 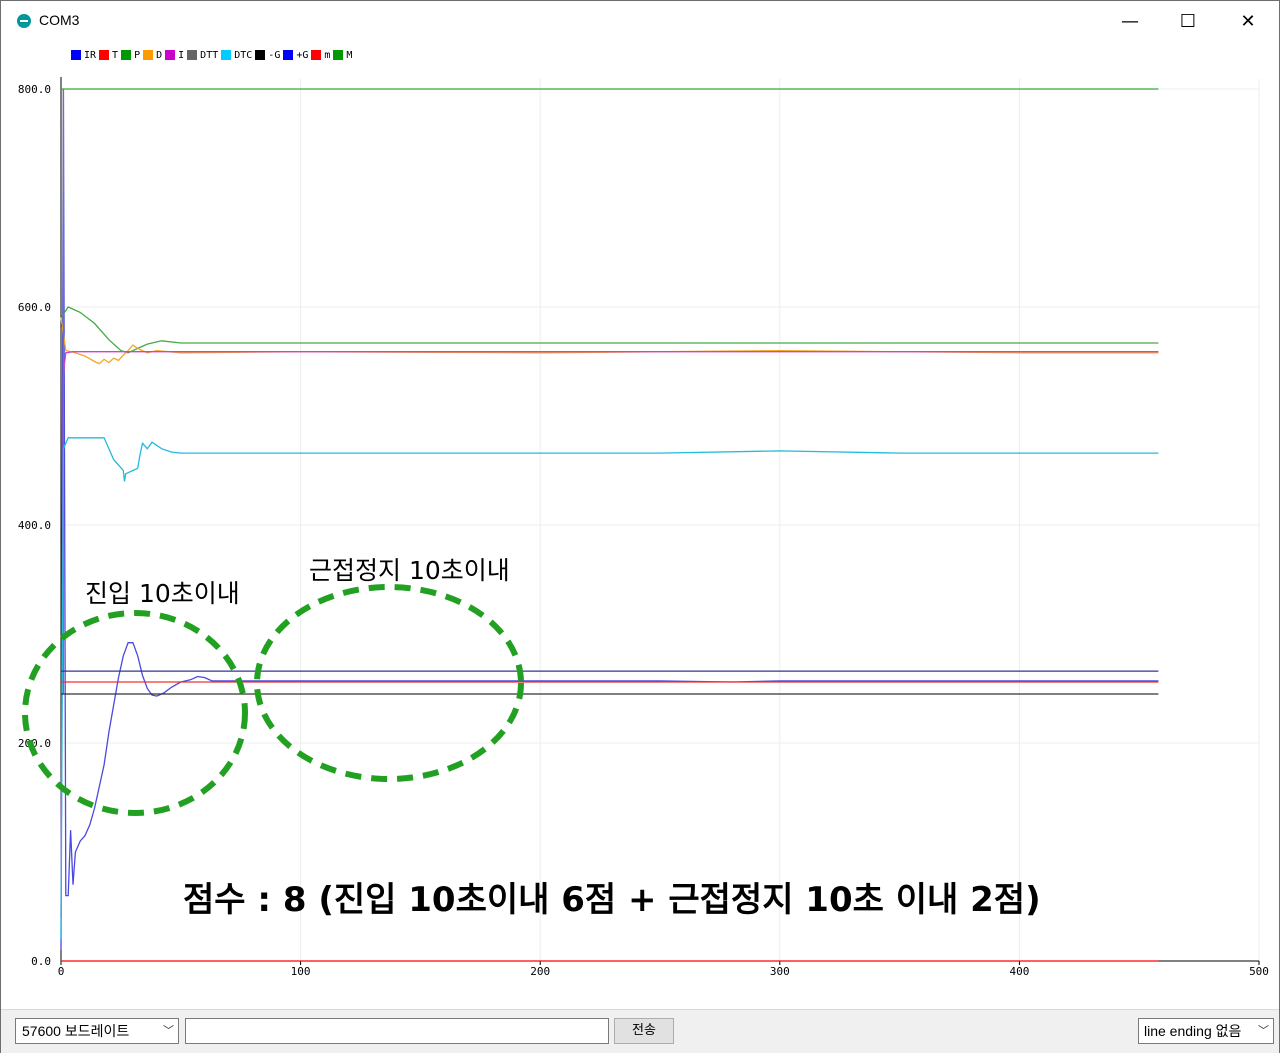 I want to click on legend-item: +G, so click(x=295, y=55).